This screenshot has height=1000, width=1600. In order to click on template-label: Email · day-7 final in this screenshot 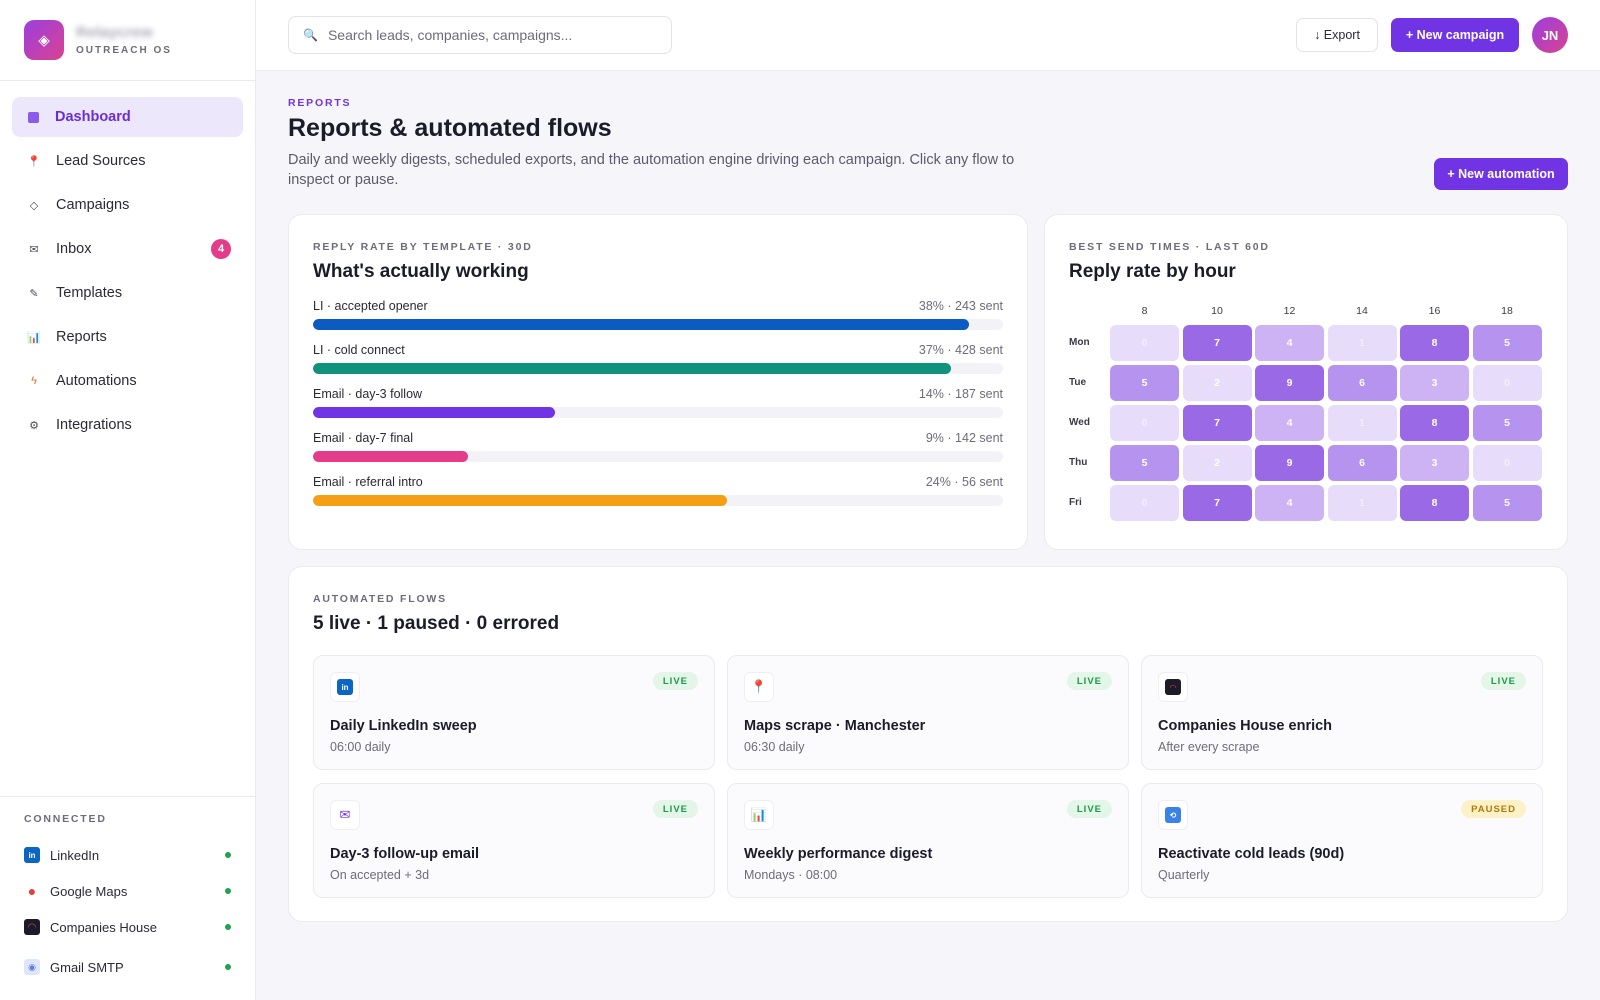, I will do `click(363, 438)`.